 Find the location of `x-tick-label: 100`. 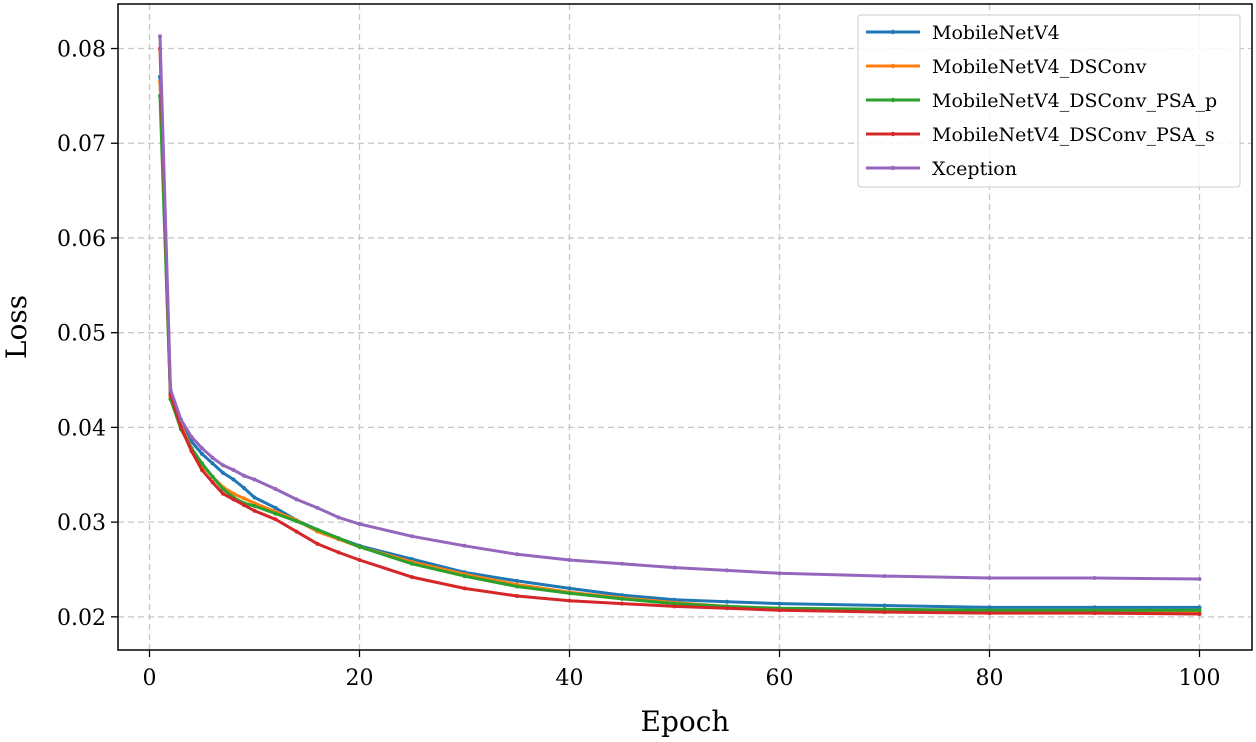

x-tick-label: 100 is located at coordinates (1200, 678).